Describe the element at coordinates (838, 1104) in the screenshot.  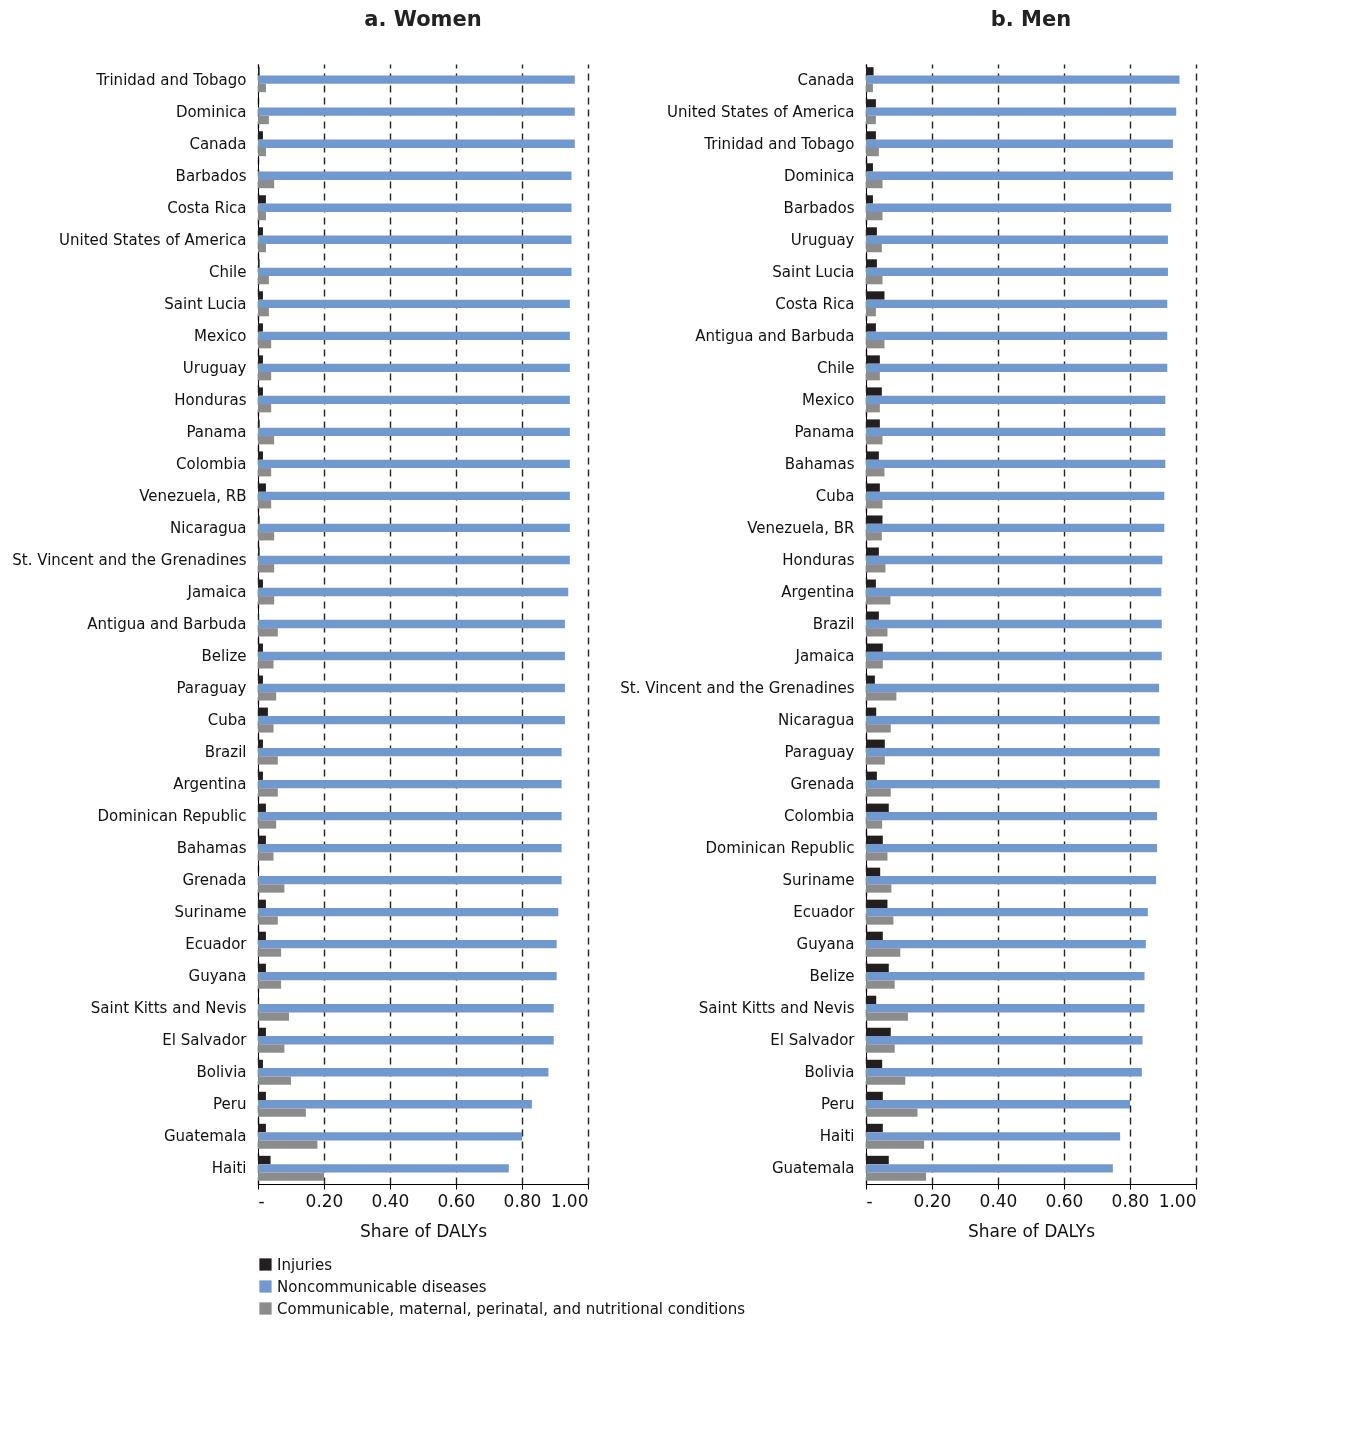
I see `y-tick-label: Peru` at that location.